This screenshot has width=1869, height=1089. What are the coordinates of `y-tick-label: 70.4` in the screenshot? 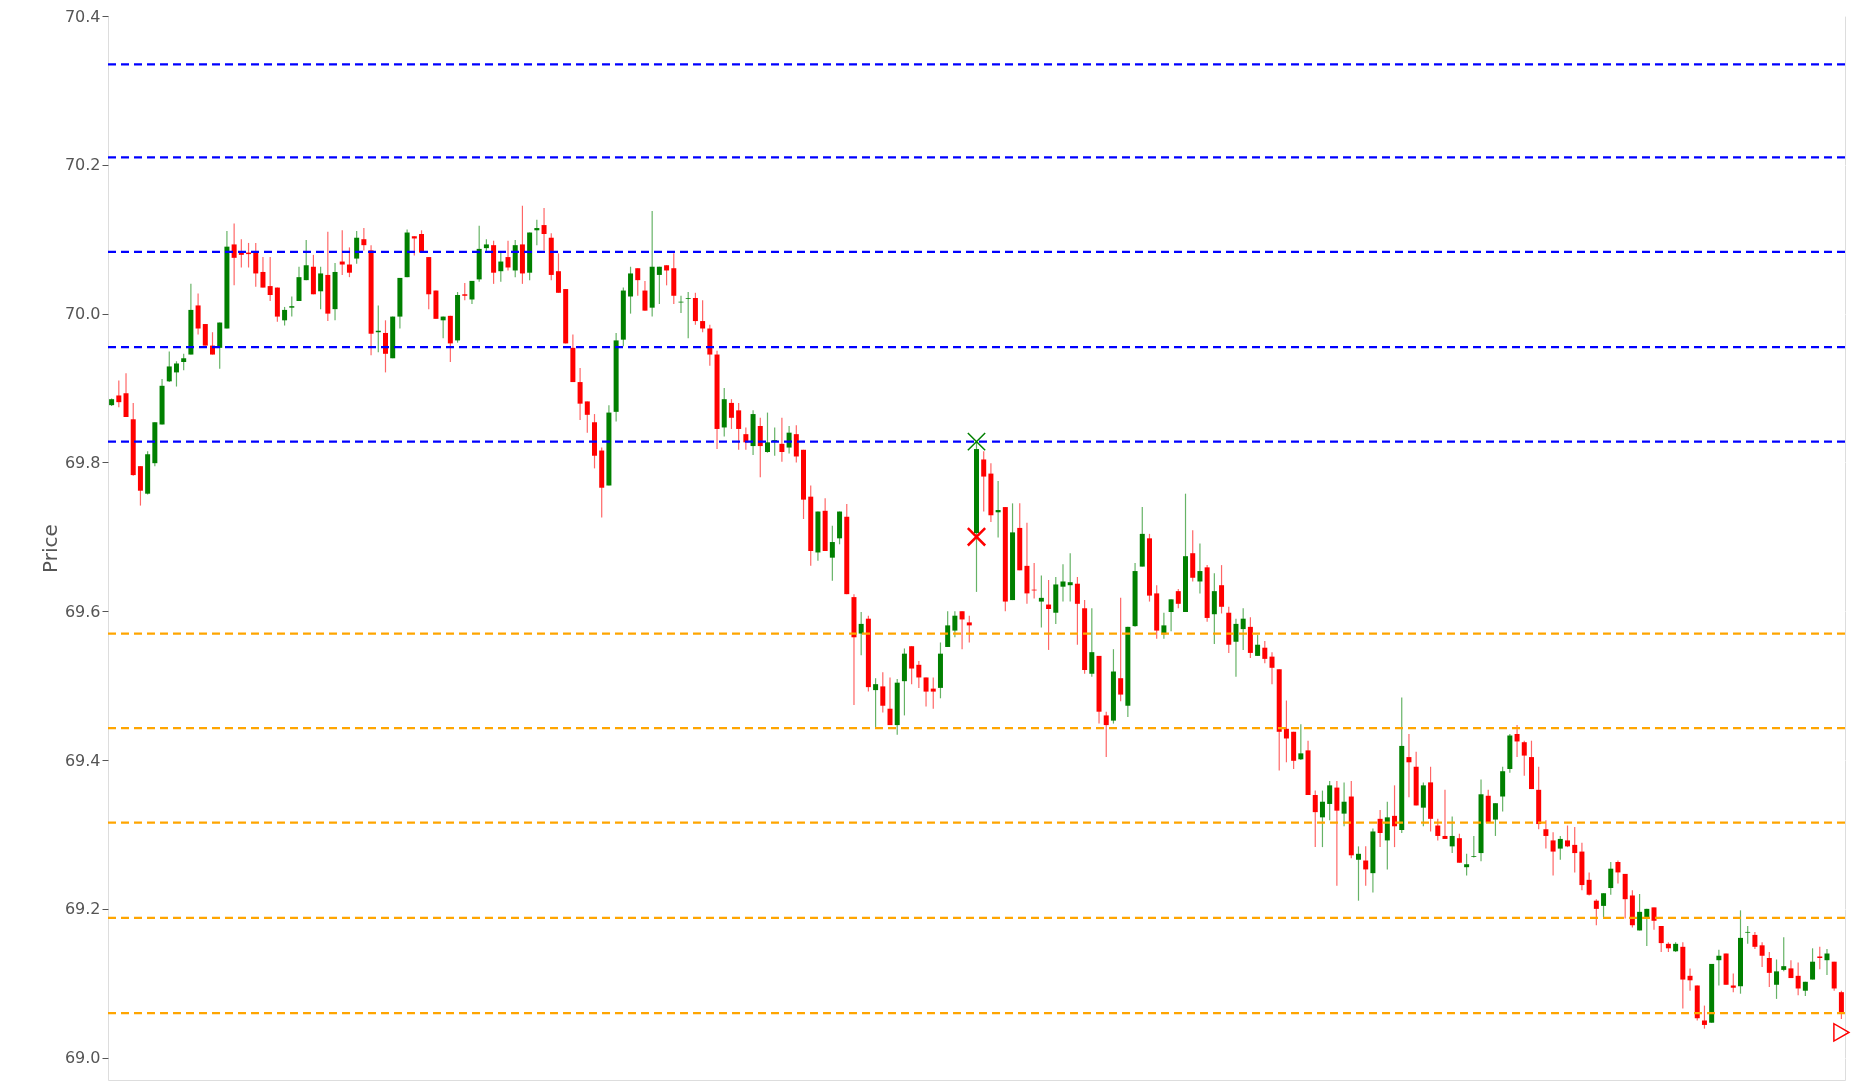 It's located at (82, 16).